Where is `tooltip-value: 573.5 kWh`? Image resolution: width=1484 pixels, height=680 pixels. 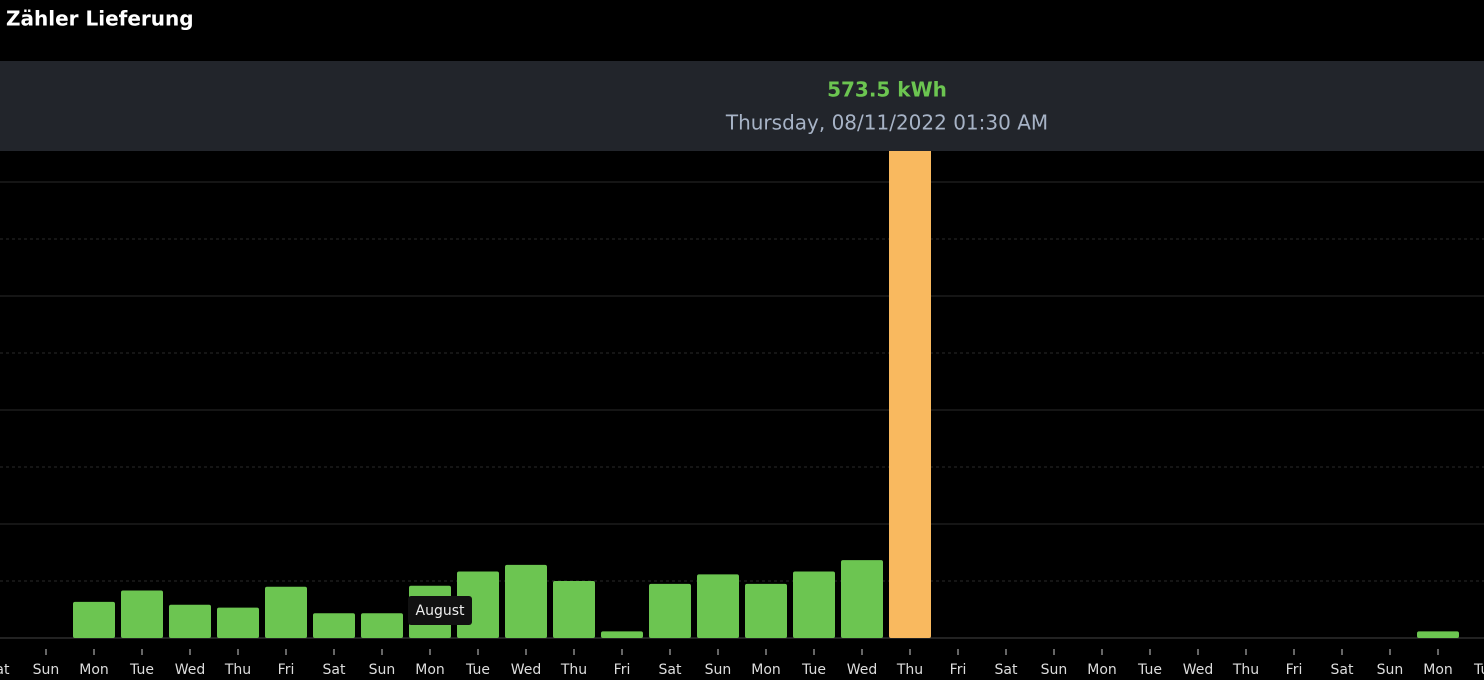 tooltip-value: 573.5 kWh is located at coordinates (887, 90).